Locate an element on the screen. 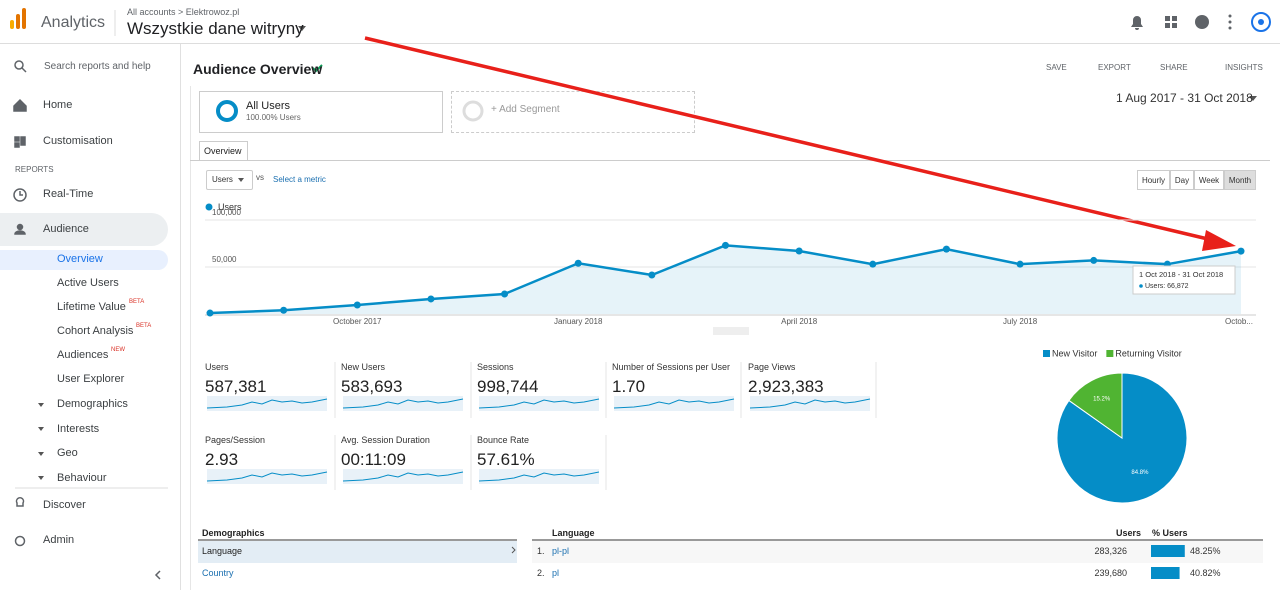 The image size is (1280, 590). nav-group: Geo is located at coordinates (67, 453).